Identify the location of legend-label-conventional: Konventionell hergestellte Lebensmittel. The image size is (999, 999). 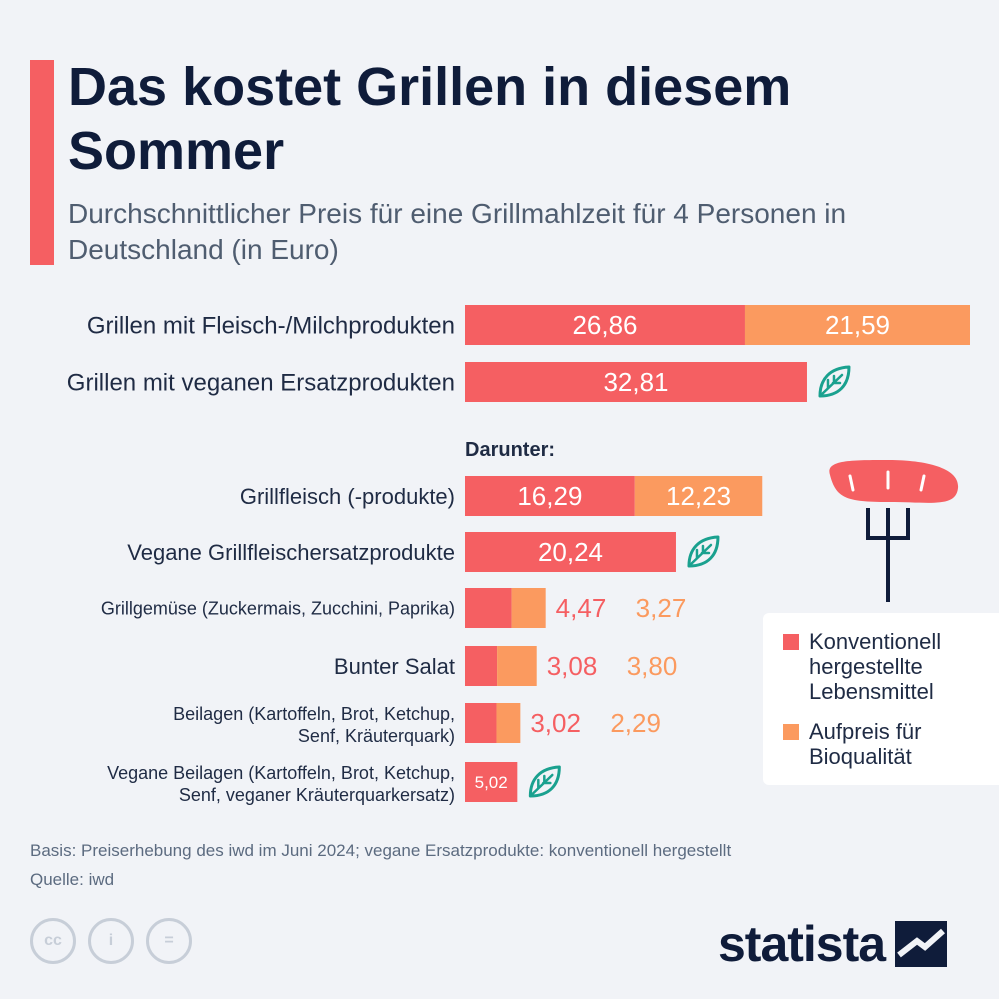
(899, 666).